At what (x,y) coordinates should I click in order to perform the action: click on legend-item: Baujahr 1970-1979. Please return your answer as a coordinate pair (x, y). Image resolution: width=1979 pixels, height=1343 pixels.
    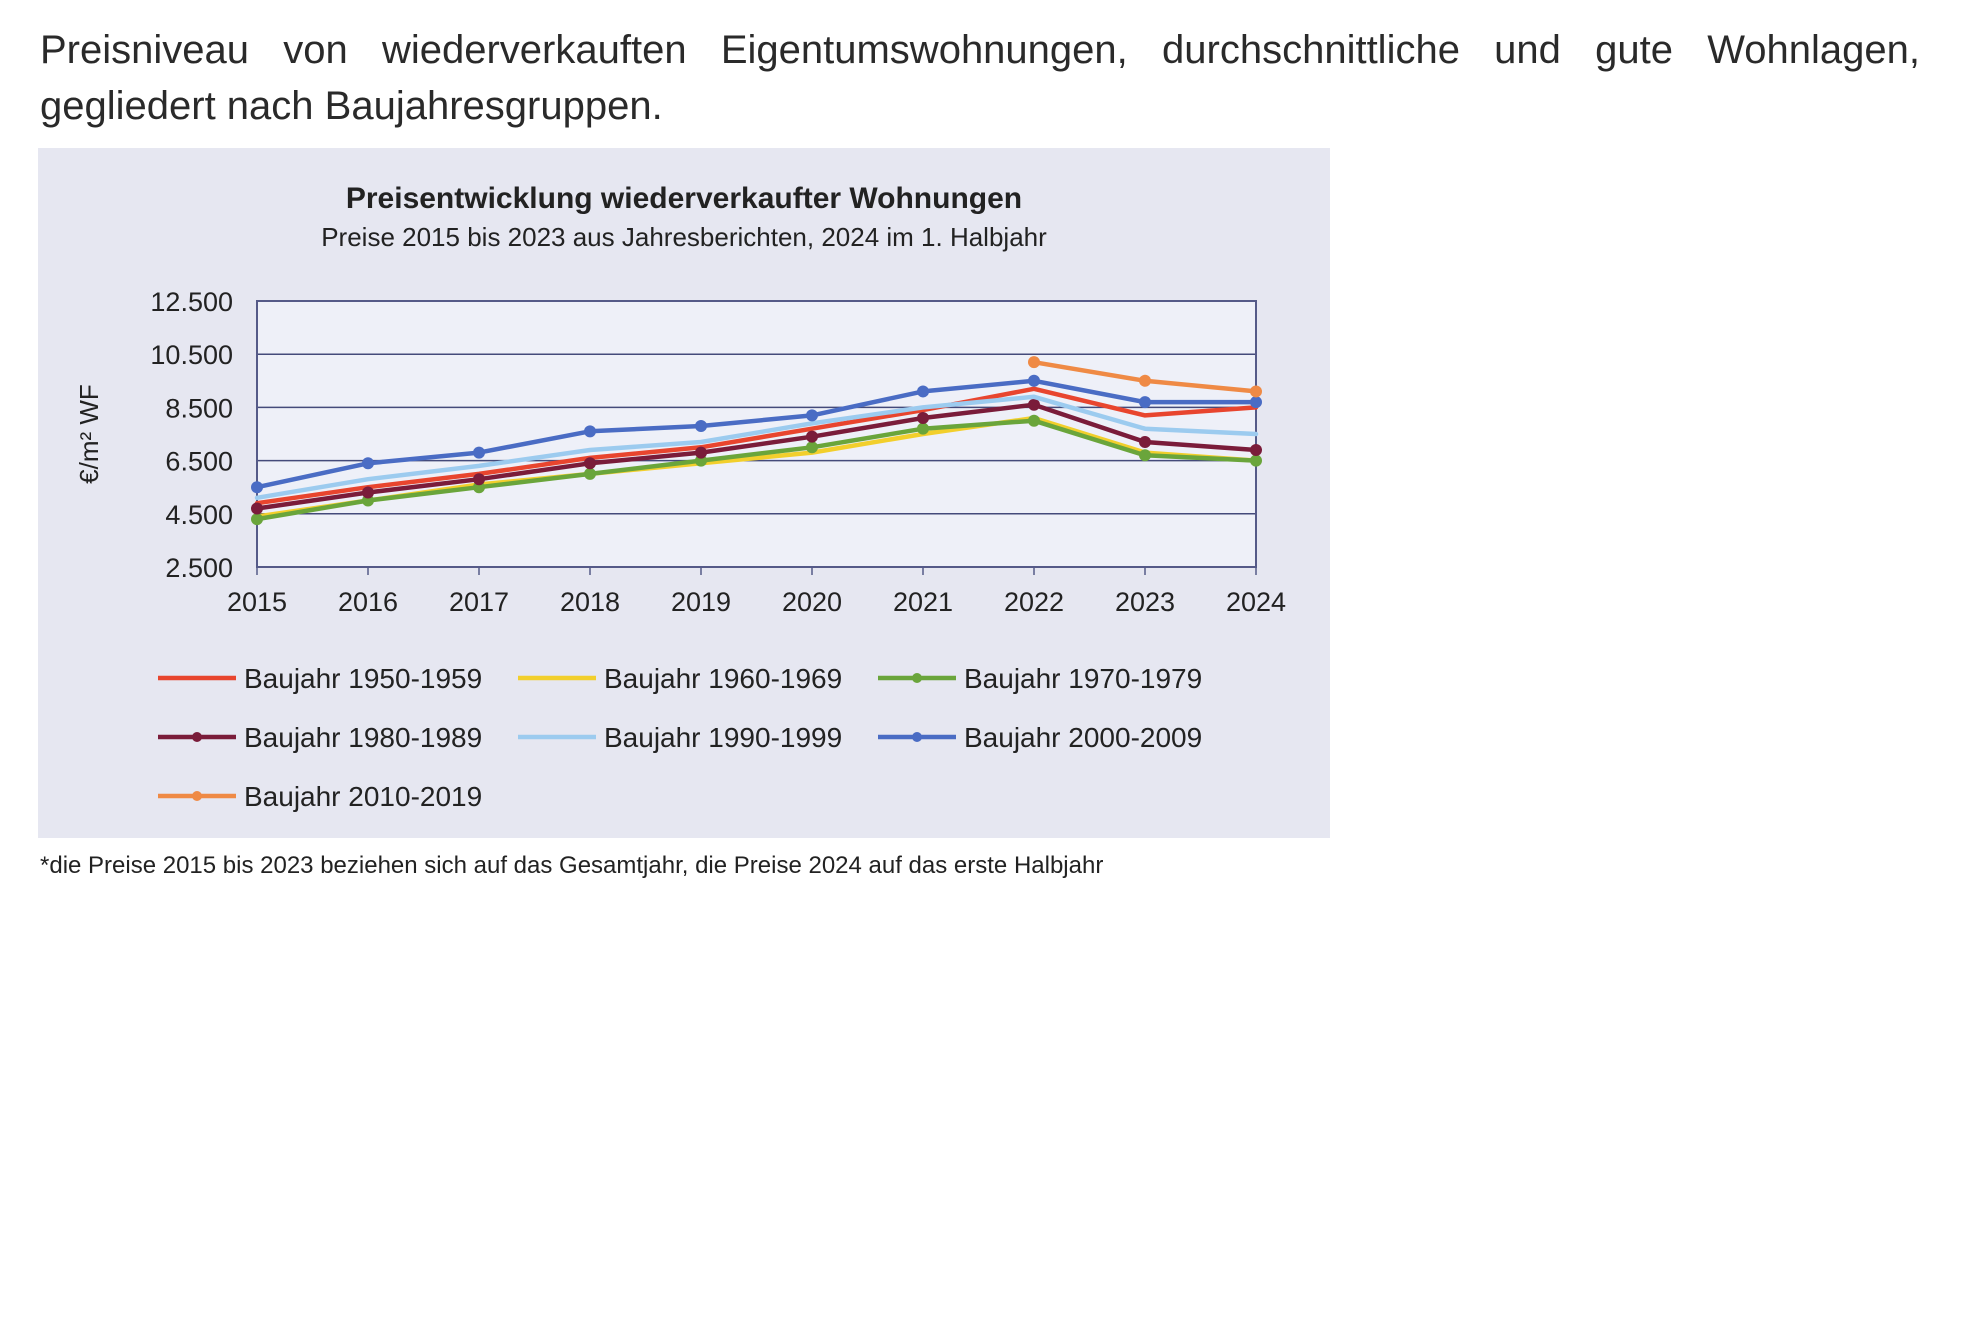
    Looking at the image, I should click on (1040, 678).